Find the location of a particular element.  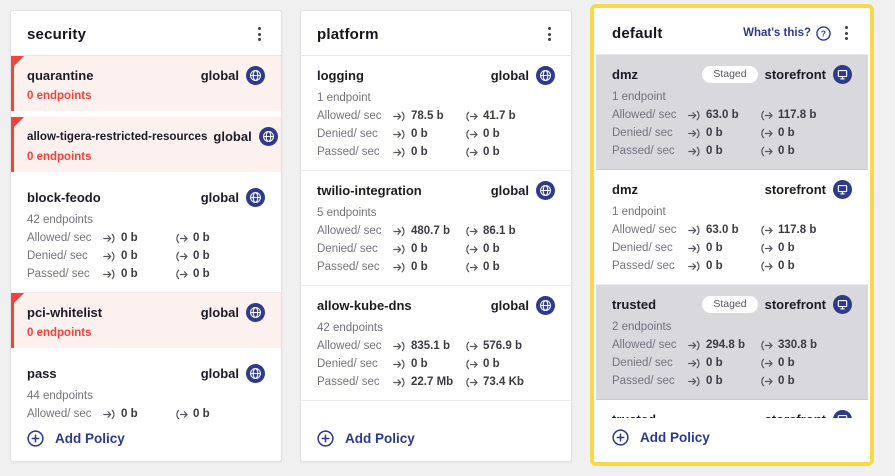

endpoint-count: 42 endpoints is located at coordinates (60, 220).